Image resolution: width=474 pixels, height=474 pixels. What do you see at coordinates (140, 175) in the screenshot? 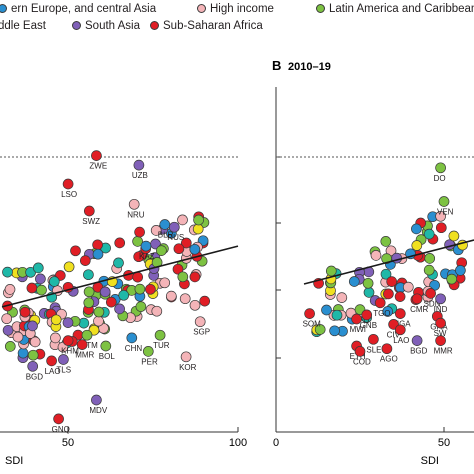
I see `panel-a-point-label-uzb: UZB` at bounding box center [140, 175].